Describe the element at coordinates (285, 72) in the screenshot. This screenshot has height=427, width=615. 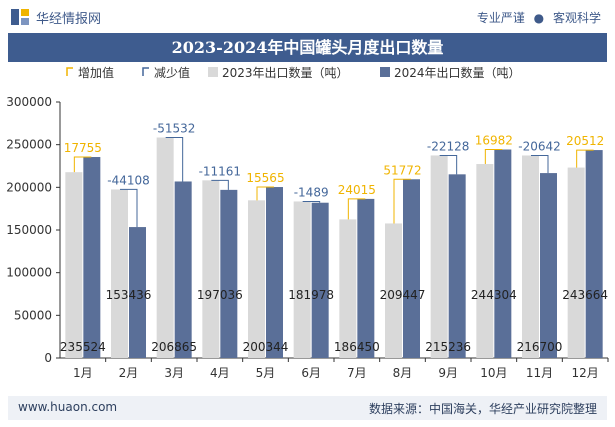
I see `legend-label: 2023年出口数量（吨）` at that location.